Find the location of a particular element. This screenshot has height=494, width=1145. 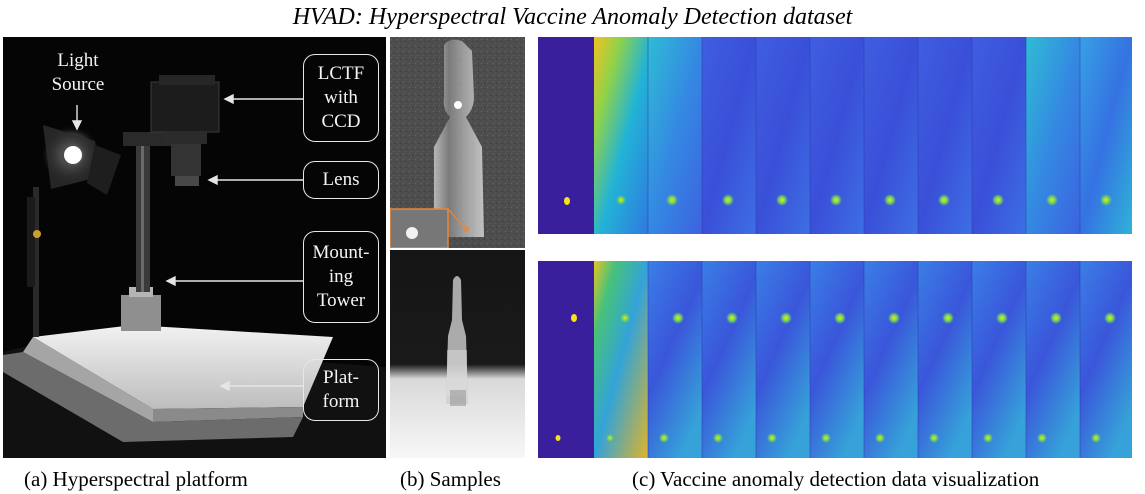

light-source-line-1: Light is located at coordinates (78, 60).